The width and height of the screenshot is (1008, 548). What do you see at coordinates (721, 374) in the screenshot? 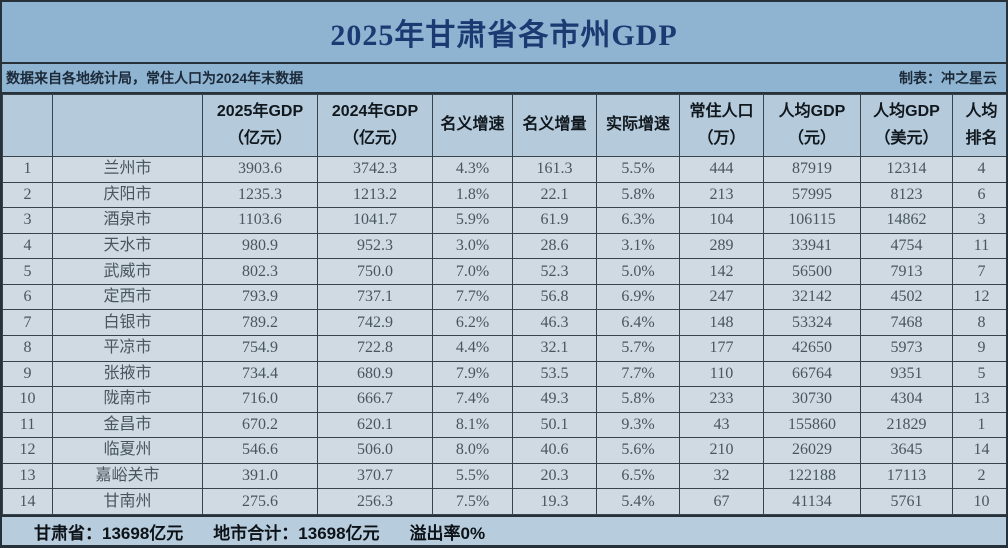
I see `table-cell: 110` at bounding box center [721, 374].